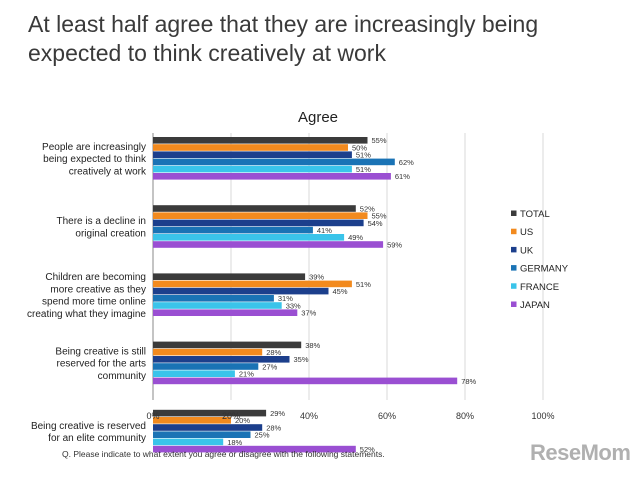  Describe the element at coordinates (514, 231) in the screenshot. I see `legend-swatch-us` at that location.